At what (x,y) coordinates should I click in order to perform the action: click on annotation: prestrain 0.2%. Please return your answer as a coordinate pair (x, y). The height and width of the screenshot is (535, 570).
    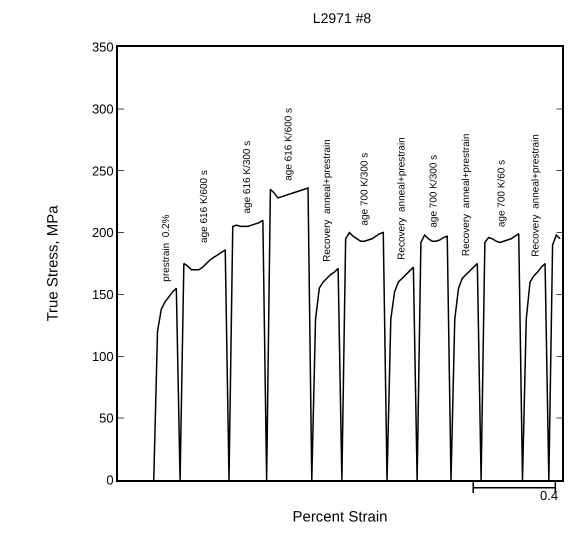
    Looking at the image, I should click on (166, 248).